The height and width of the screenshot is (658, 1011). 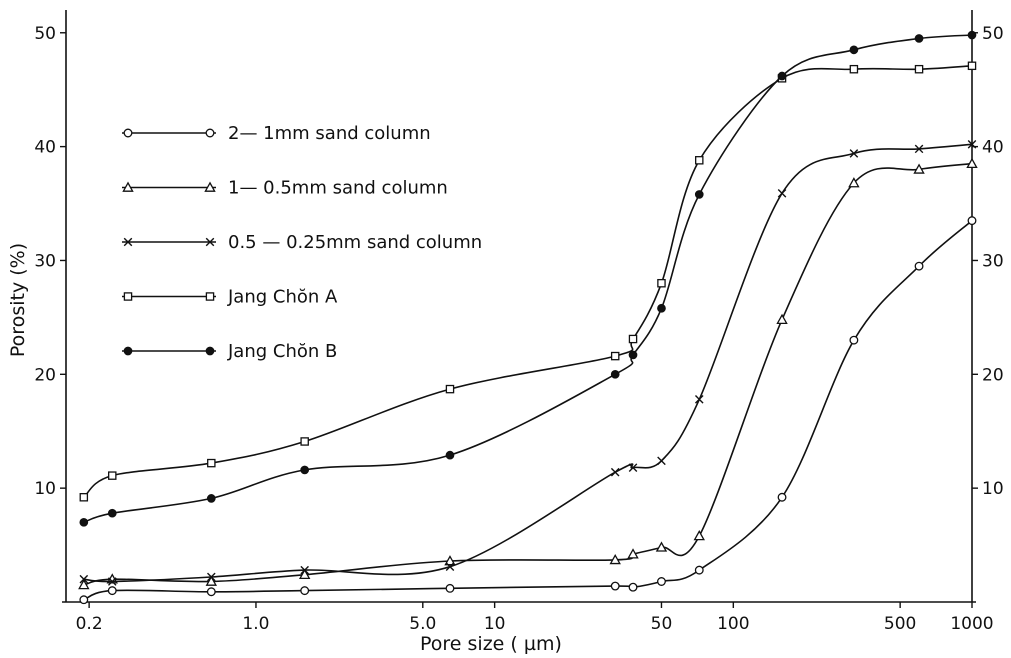 What do you see at coordinates (495, 624) in the screenshot?
I see `x-tick-label: 10` at bounding box center [495, 624].